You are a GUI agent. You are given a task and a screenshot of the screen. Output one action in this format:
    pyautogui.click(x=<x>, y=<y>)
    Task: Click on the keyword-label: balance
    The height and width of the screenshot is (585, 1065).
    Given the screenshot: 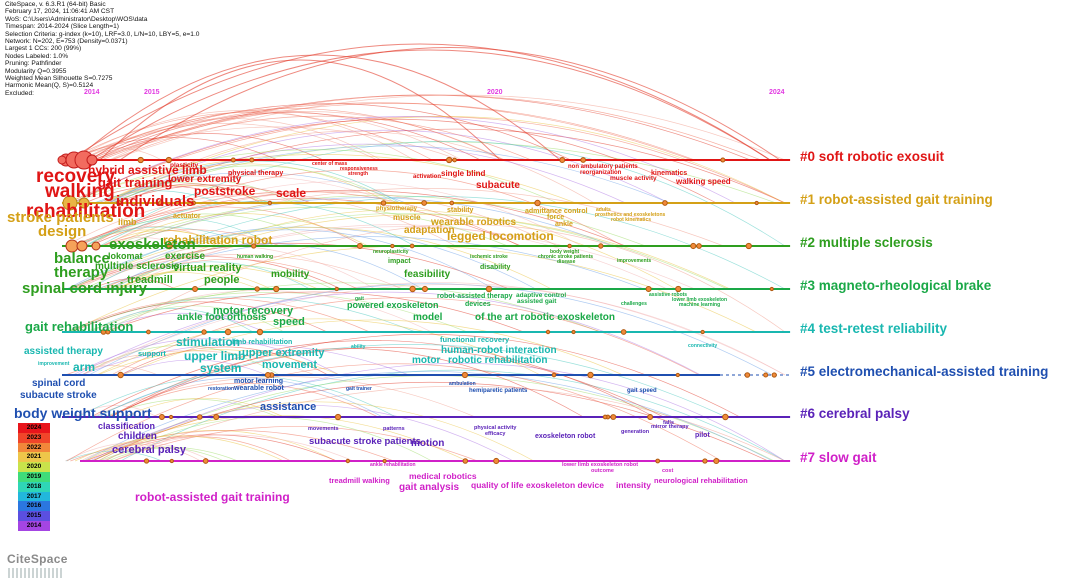 What is the action you would take?
    pyautogui.click(x=82, y=258)
    